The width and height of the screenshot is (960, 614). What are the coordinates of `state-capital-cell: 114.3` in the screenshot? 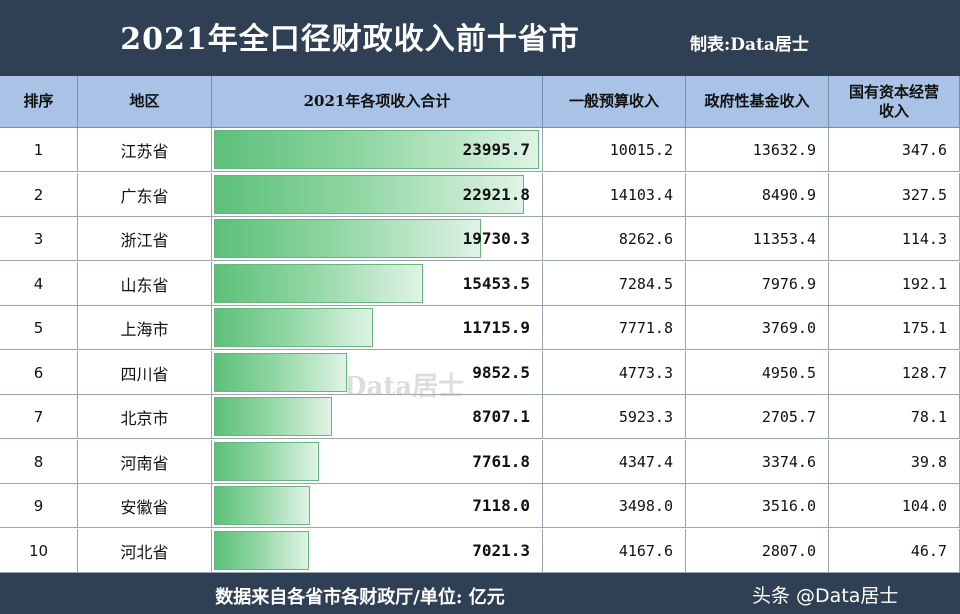 It's located at (894, 239).